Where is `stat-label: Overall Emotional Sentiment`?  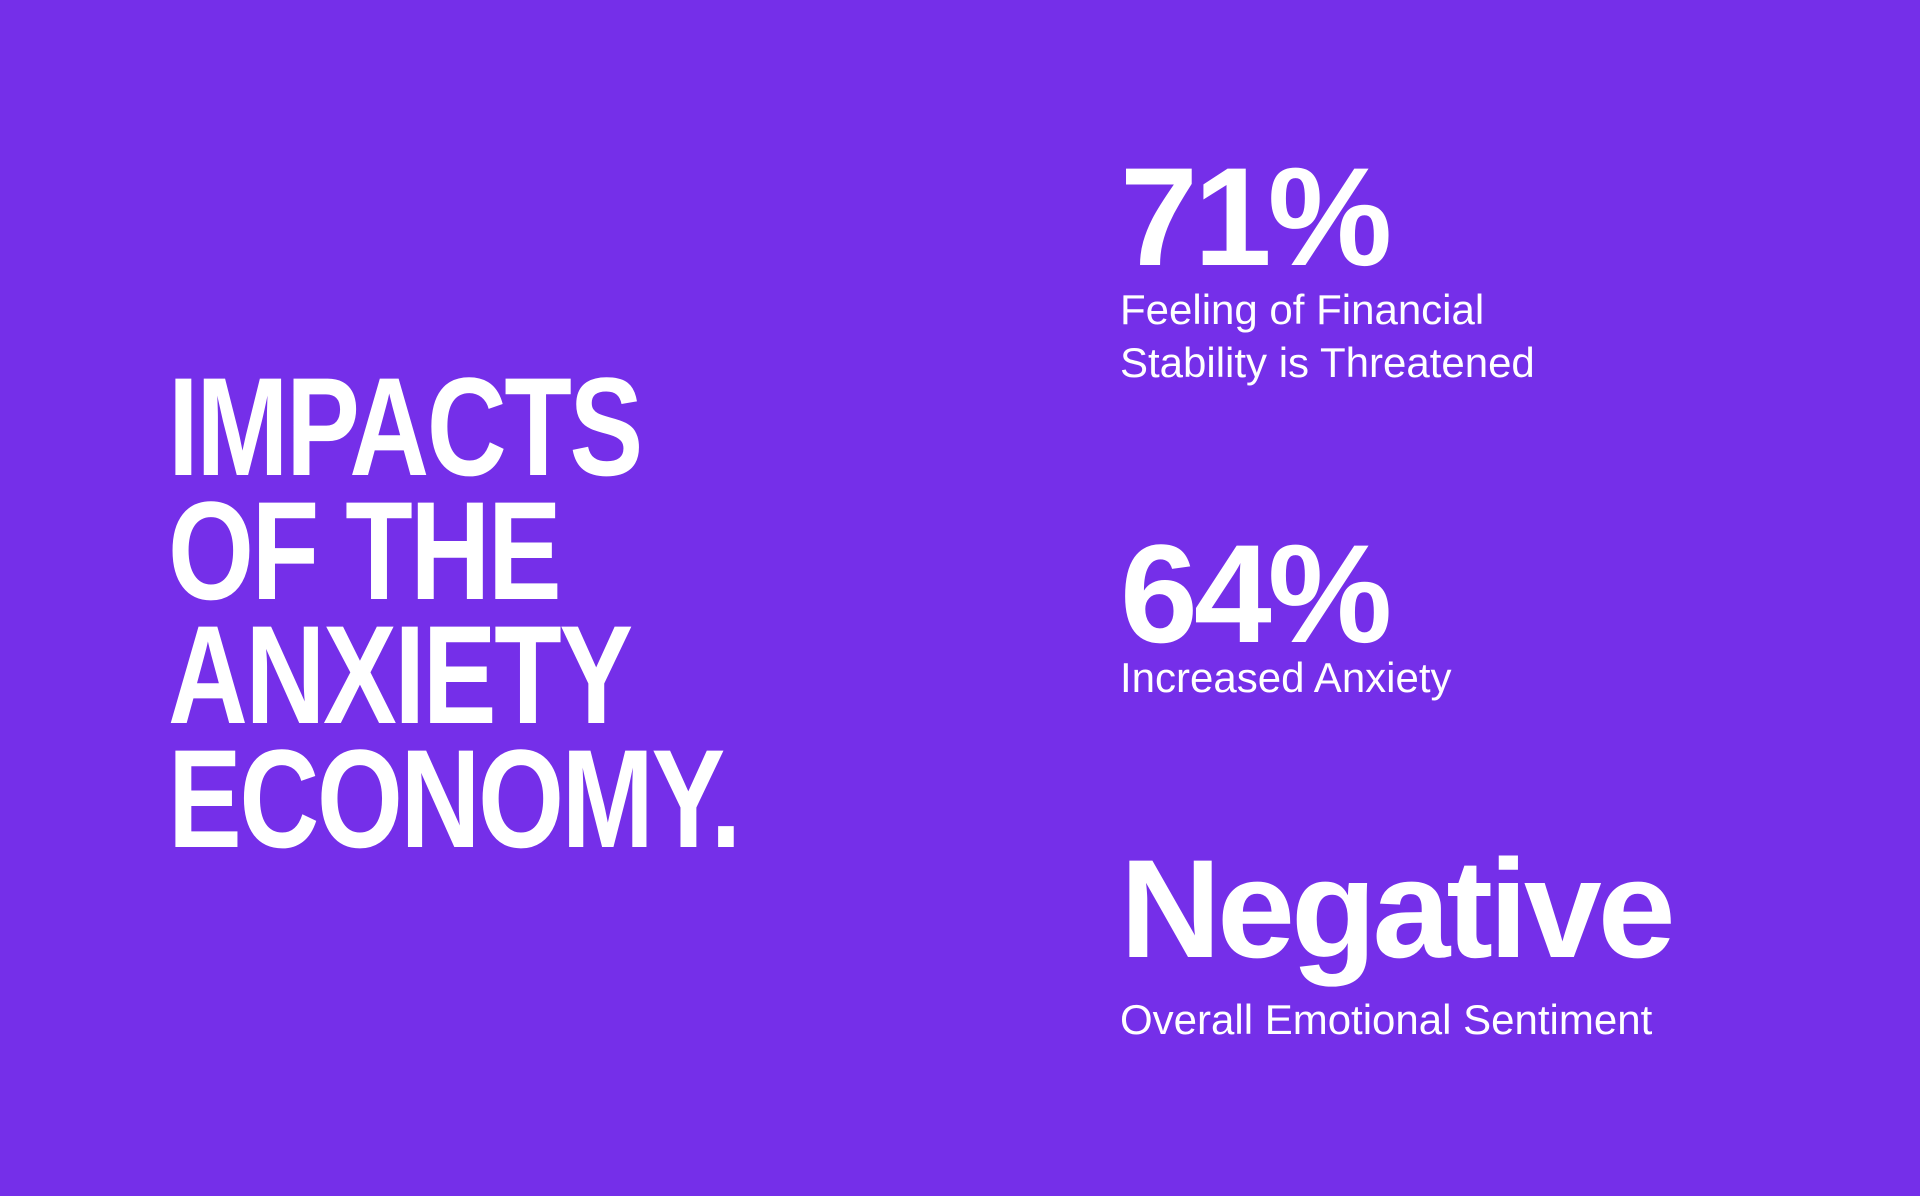
stat-label: Overall Emotional Sentiment is located at coordinates (1386, 1019).